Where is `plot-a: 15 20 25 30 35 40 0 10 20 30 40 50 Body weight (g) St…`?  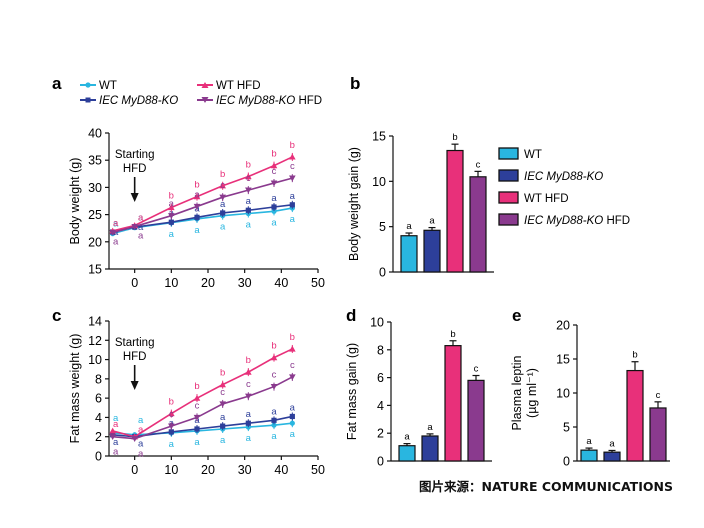
plot-a: 15 20 25 30 35 40 0 10 20 30 40 50 Body weight (g) St… is located at coordinates (196, 209).